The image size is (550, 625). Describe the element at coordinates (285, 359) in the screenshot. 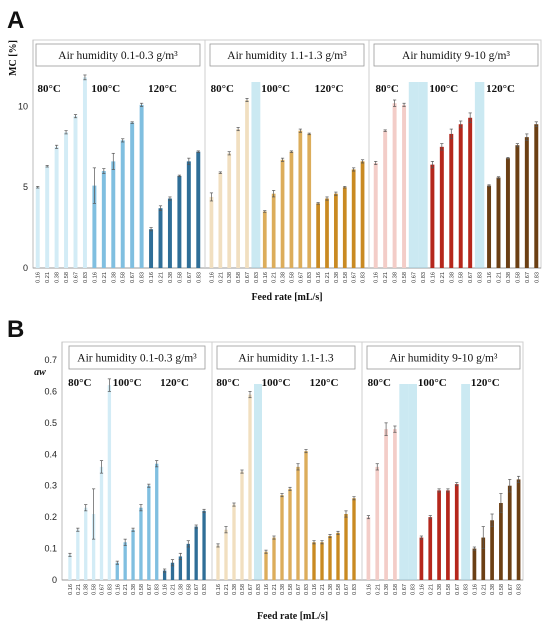

I see `humidity-label: Air humidity 1.1-1.3` at that location.